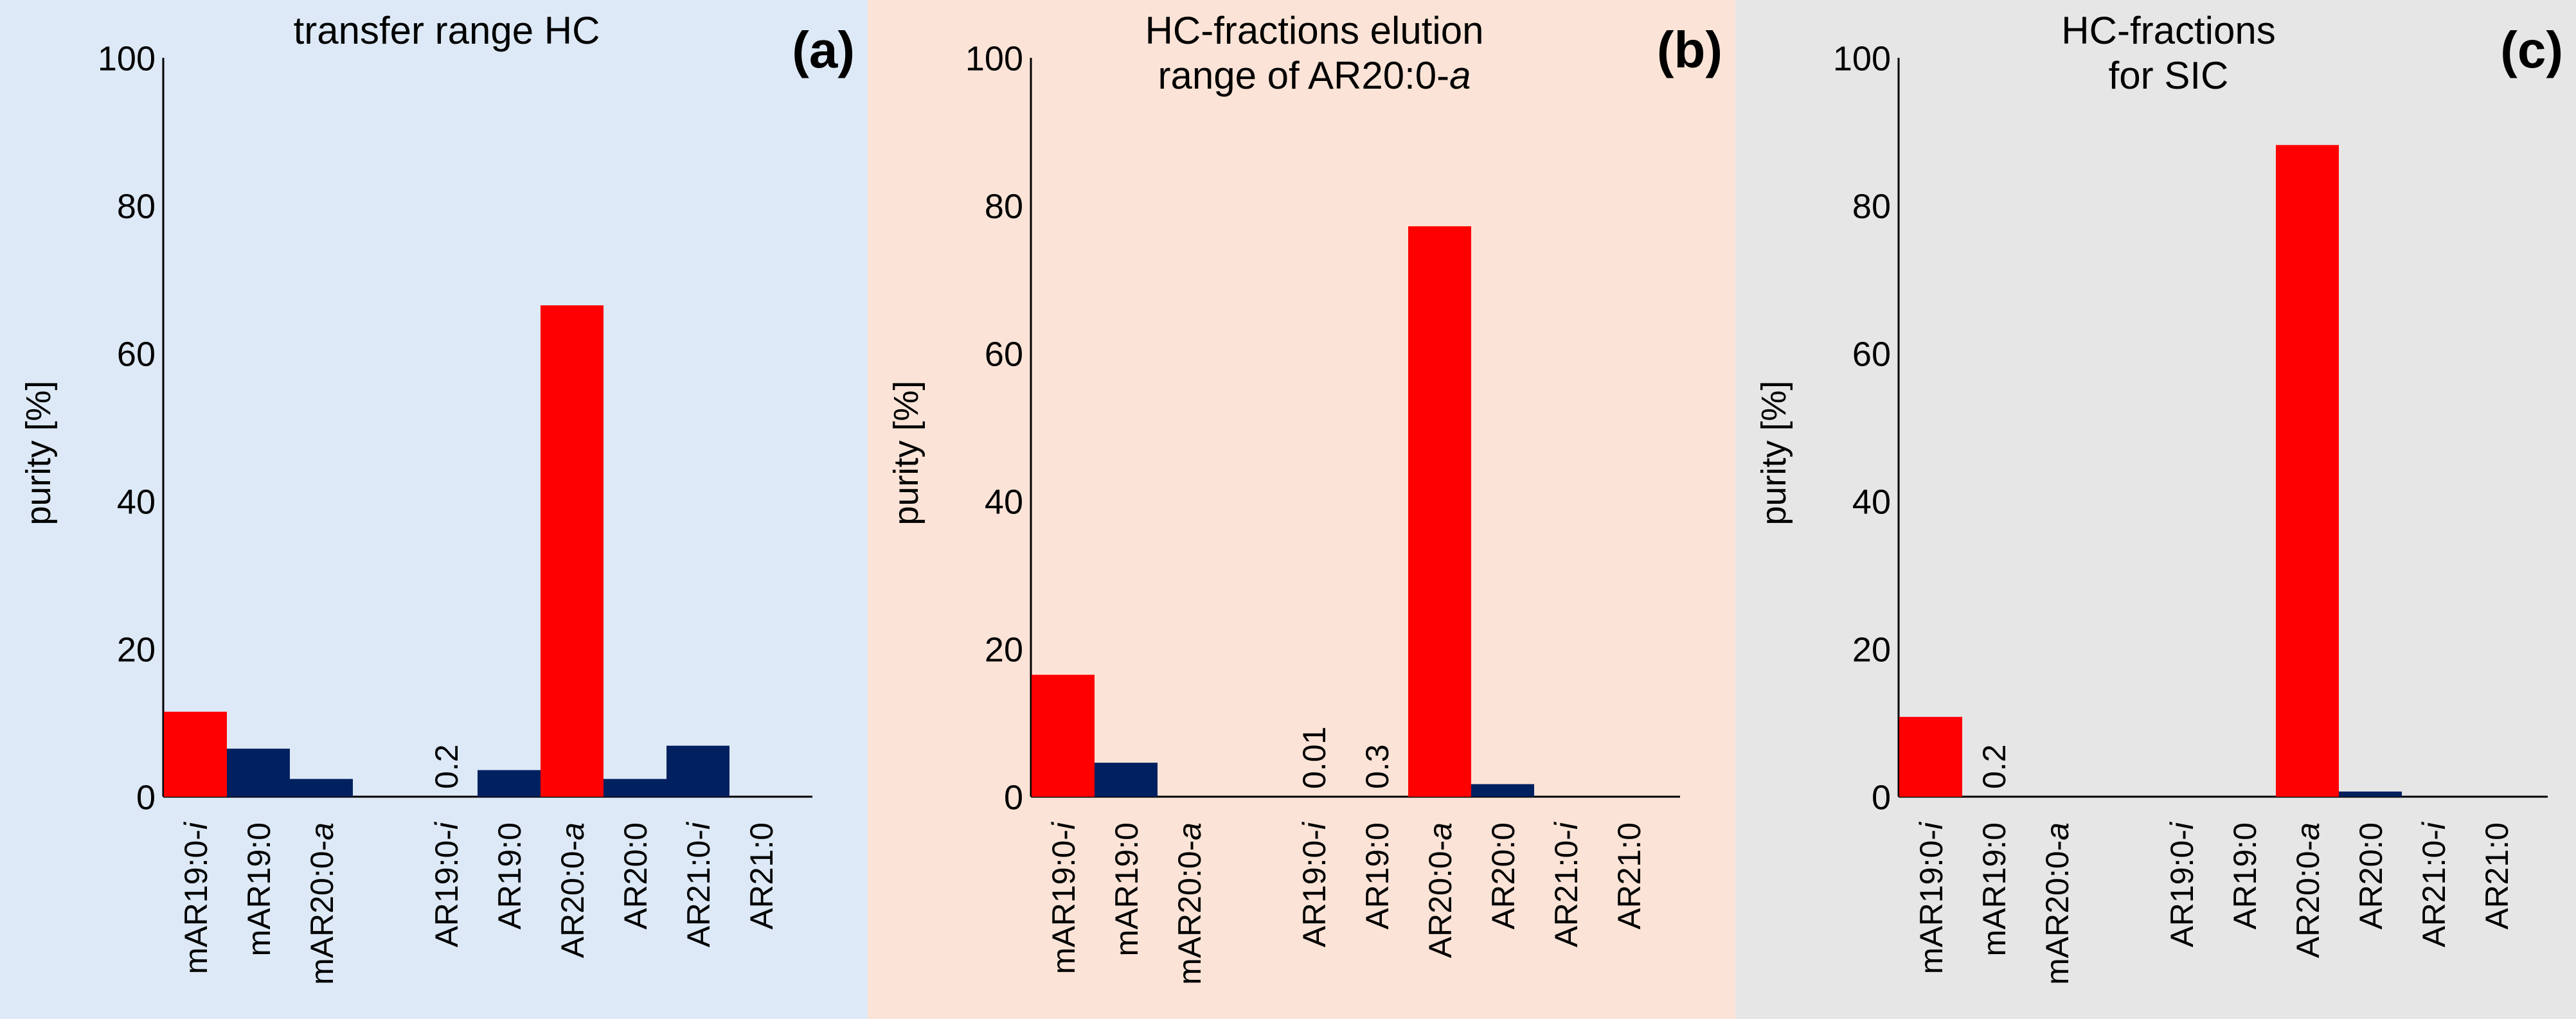  I want to click on panel-c-x-tick-1: mAR19:0, so click(1994, 889).